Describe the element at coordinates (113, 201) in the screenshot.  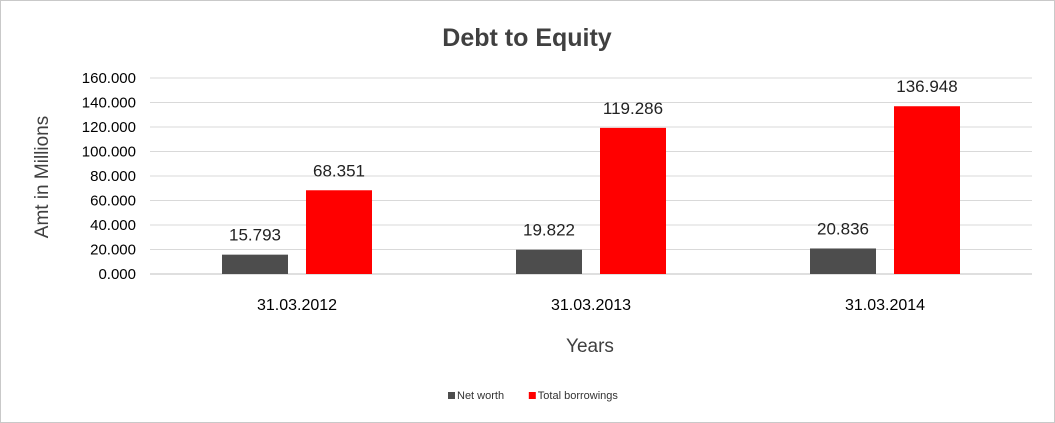
I see `y-tick-label: 60.000` at that location.